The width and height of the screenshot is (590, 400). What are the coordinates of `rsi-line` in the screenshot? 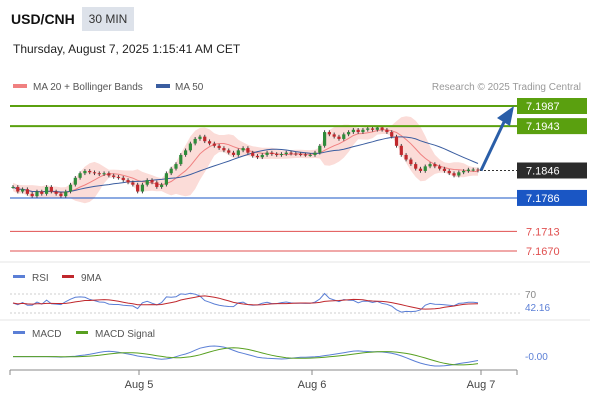 It's located at (245, 302).